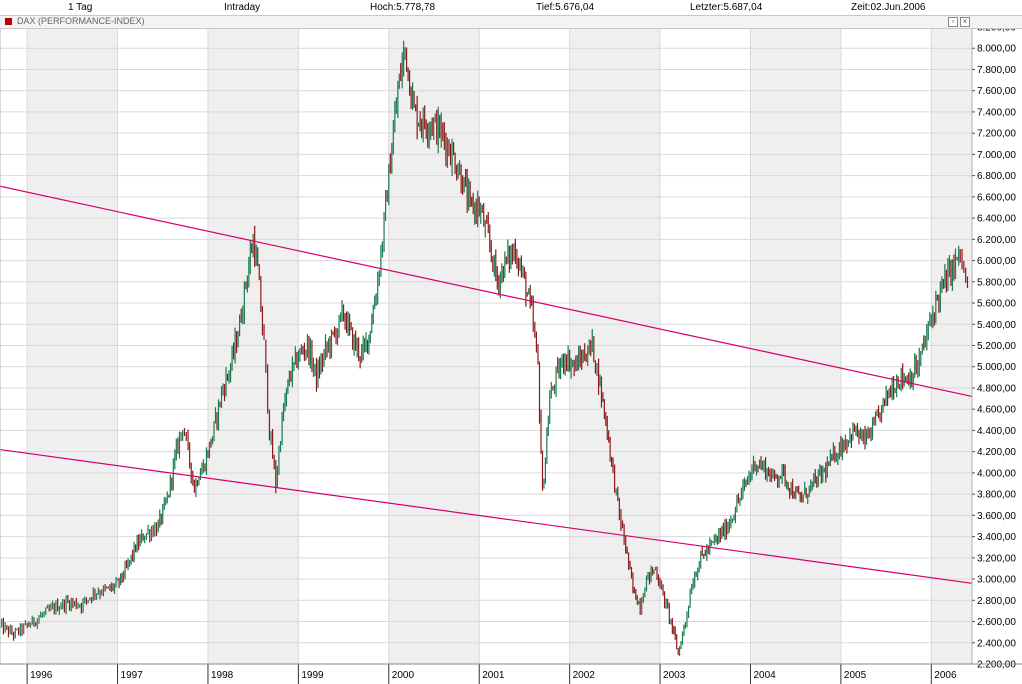 This screenshot has width=1022, height=684. Describe the element at coordinates (996, 70) in the screenshot. I see `y-tick-label: 7.800,00` at that location.